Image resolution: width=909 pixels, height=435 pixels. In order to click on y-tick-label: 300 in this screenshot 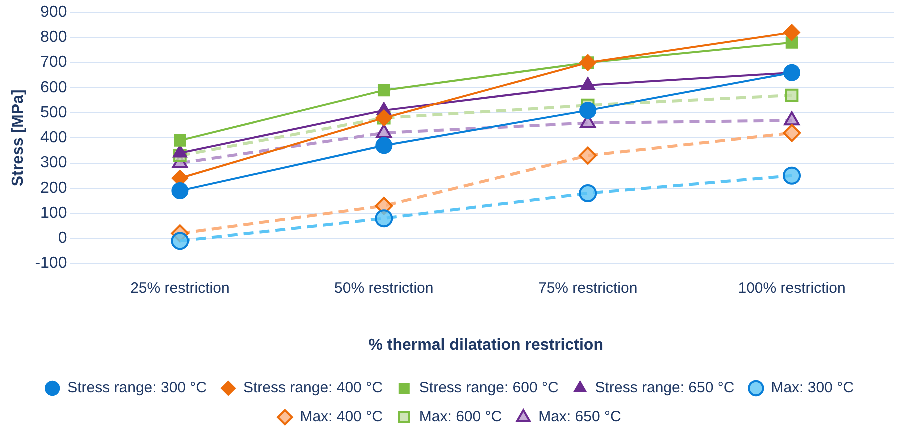, I will do `click(54, 163)`.